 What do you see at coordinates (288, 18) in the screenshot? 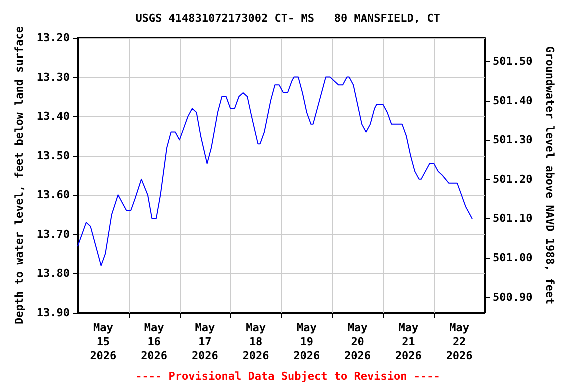
I see `chart-title: USGS 414831072173002 CT- MS 80 MANSFIELD, CT` at bounding box center [288, 18].